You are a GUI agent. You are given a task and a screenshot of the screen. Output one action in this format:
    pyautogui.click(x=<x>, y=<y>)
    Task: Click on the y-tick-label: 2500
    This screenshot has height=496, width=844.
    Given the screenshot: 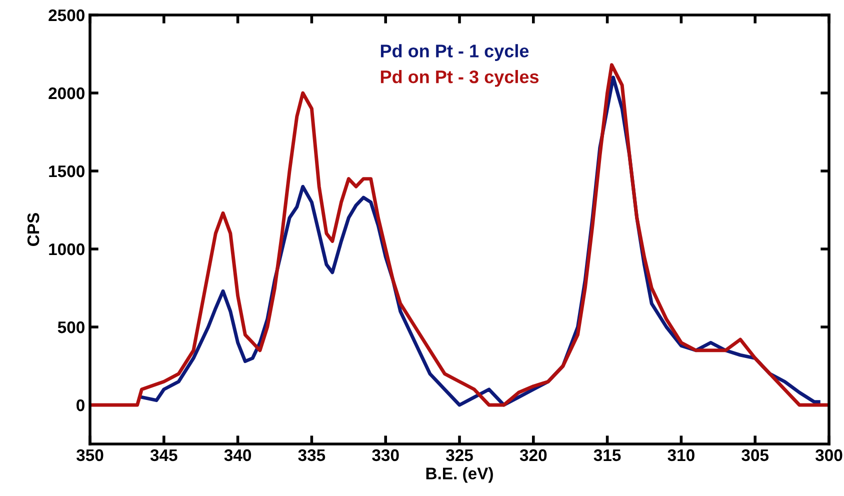 What is the action you would take?
    pyautogui.click(x=66, y=15)
    